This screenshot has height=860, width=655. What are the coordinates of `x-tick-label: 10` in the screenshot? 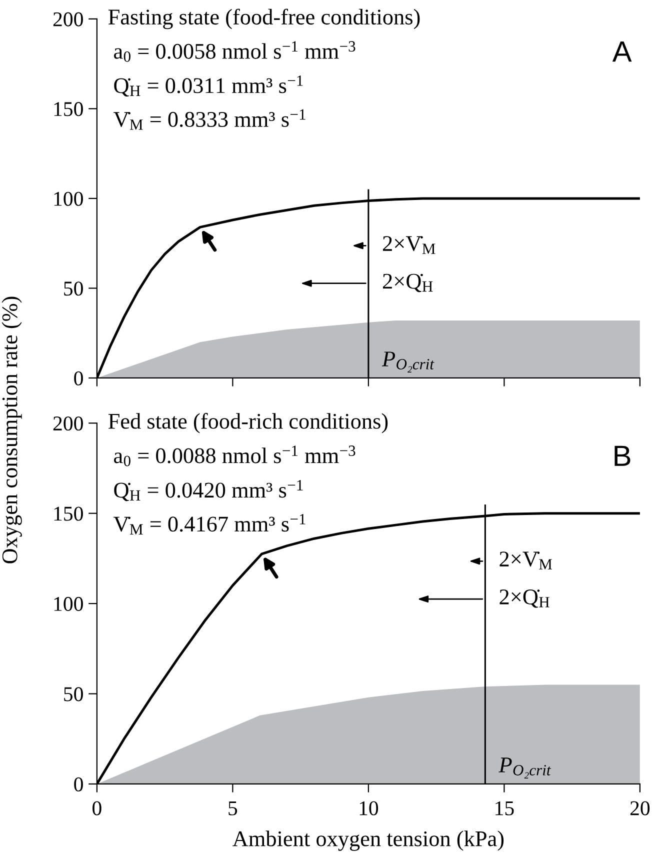 It's located at (369, 808).